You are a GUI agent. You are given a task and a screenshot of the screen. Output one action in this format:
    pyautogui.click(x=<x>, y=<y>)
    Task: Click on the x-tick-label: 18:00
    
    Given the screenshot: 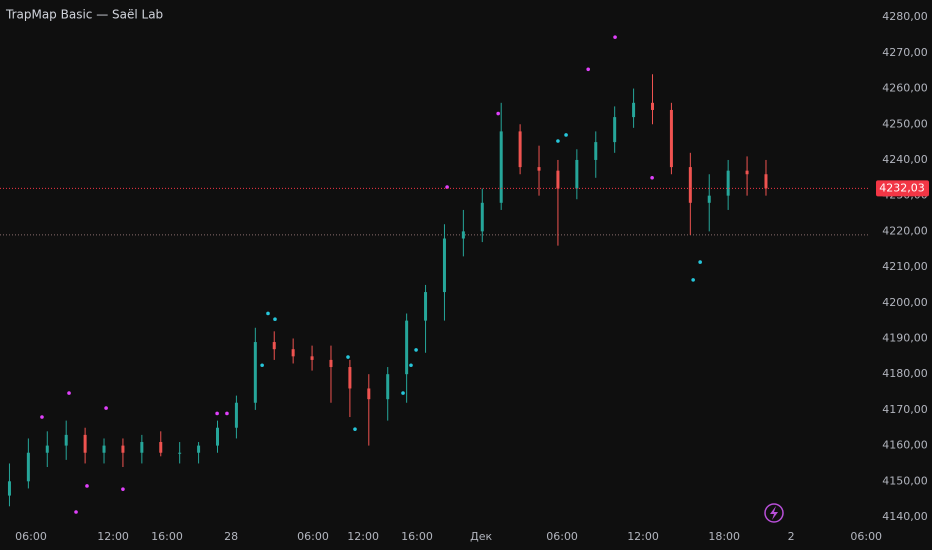 What is the action you would take?
    pyautogui.click(x=724, y=536)
    